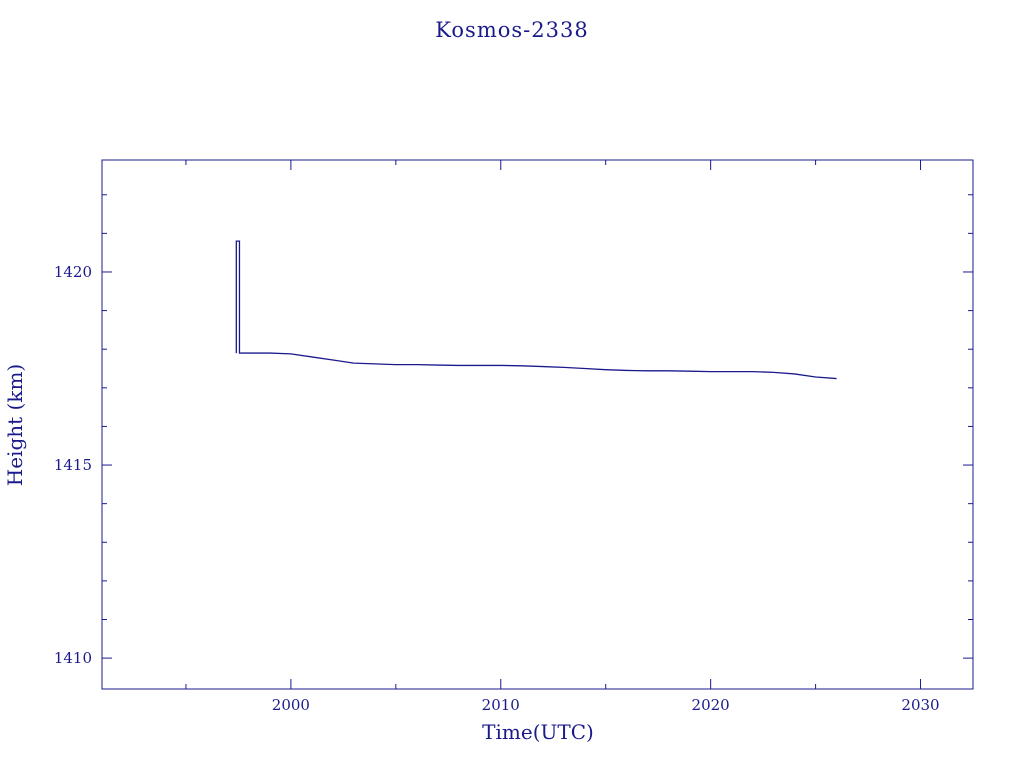 Image resolution: width=1024 pixels, height=768 pixels. Describe the element at coordinates (73, 465) in the screenshot. I see `y-tick-label: 1415` at that location.